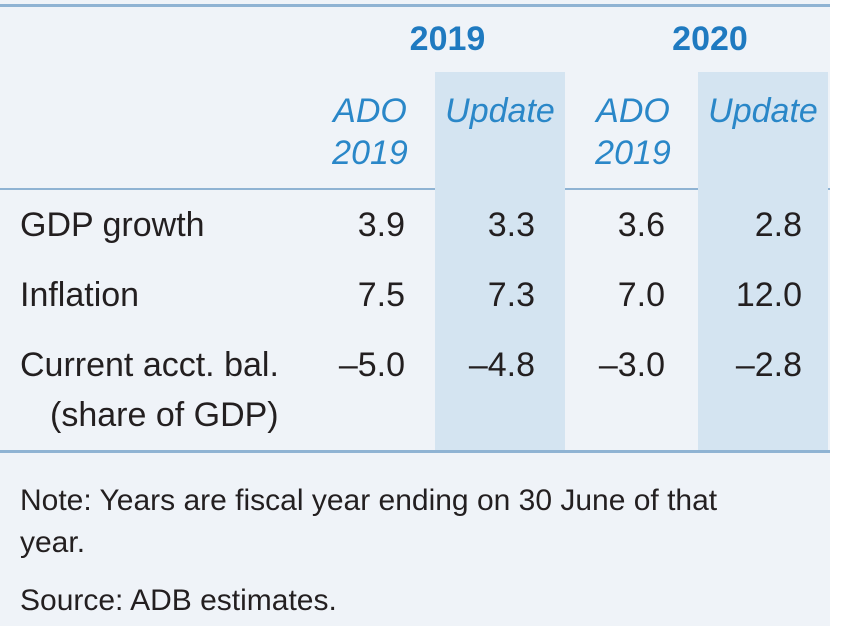 The height and width of the screenshot is (626, 849). I want to click on cell-cab-update-2019: –4.8, so click(501, 365).